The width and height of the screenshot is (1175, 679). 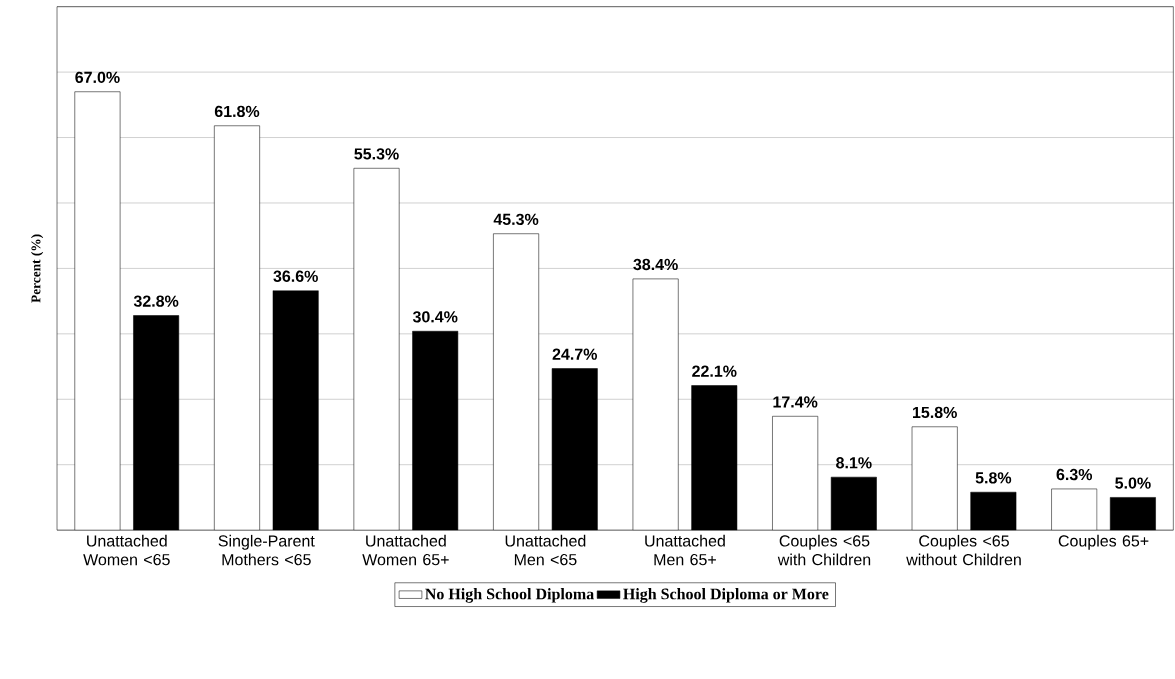 What do you see at coordinates (37, 268) in the screenshot?
I see `y-axis-title: Percent (%)` at bounding box center [37, 268].